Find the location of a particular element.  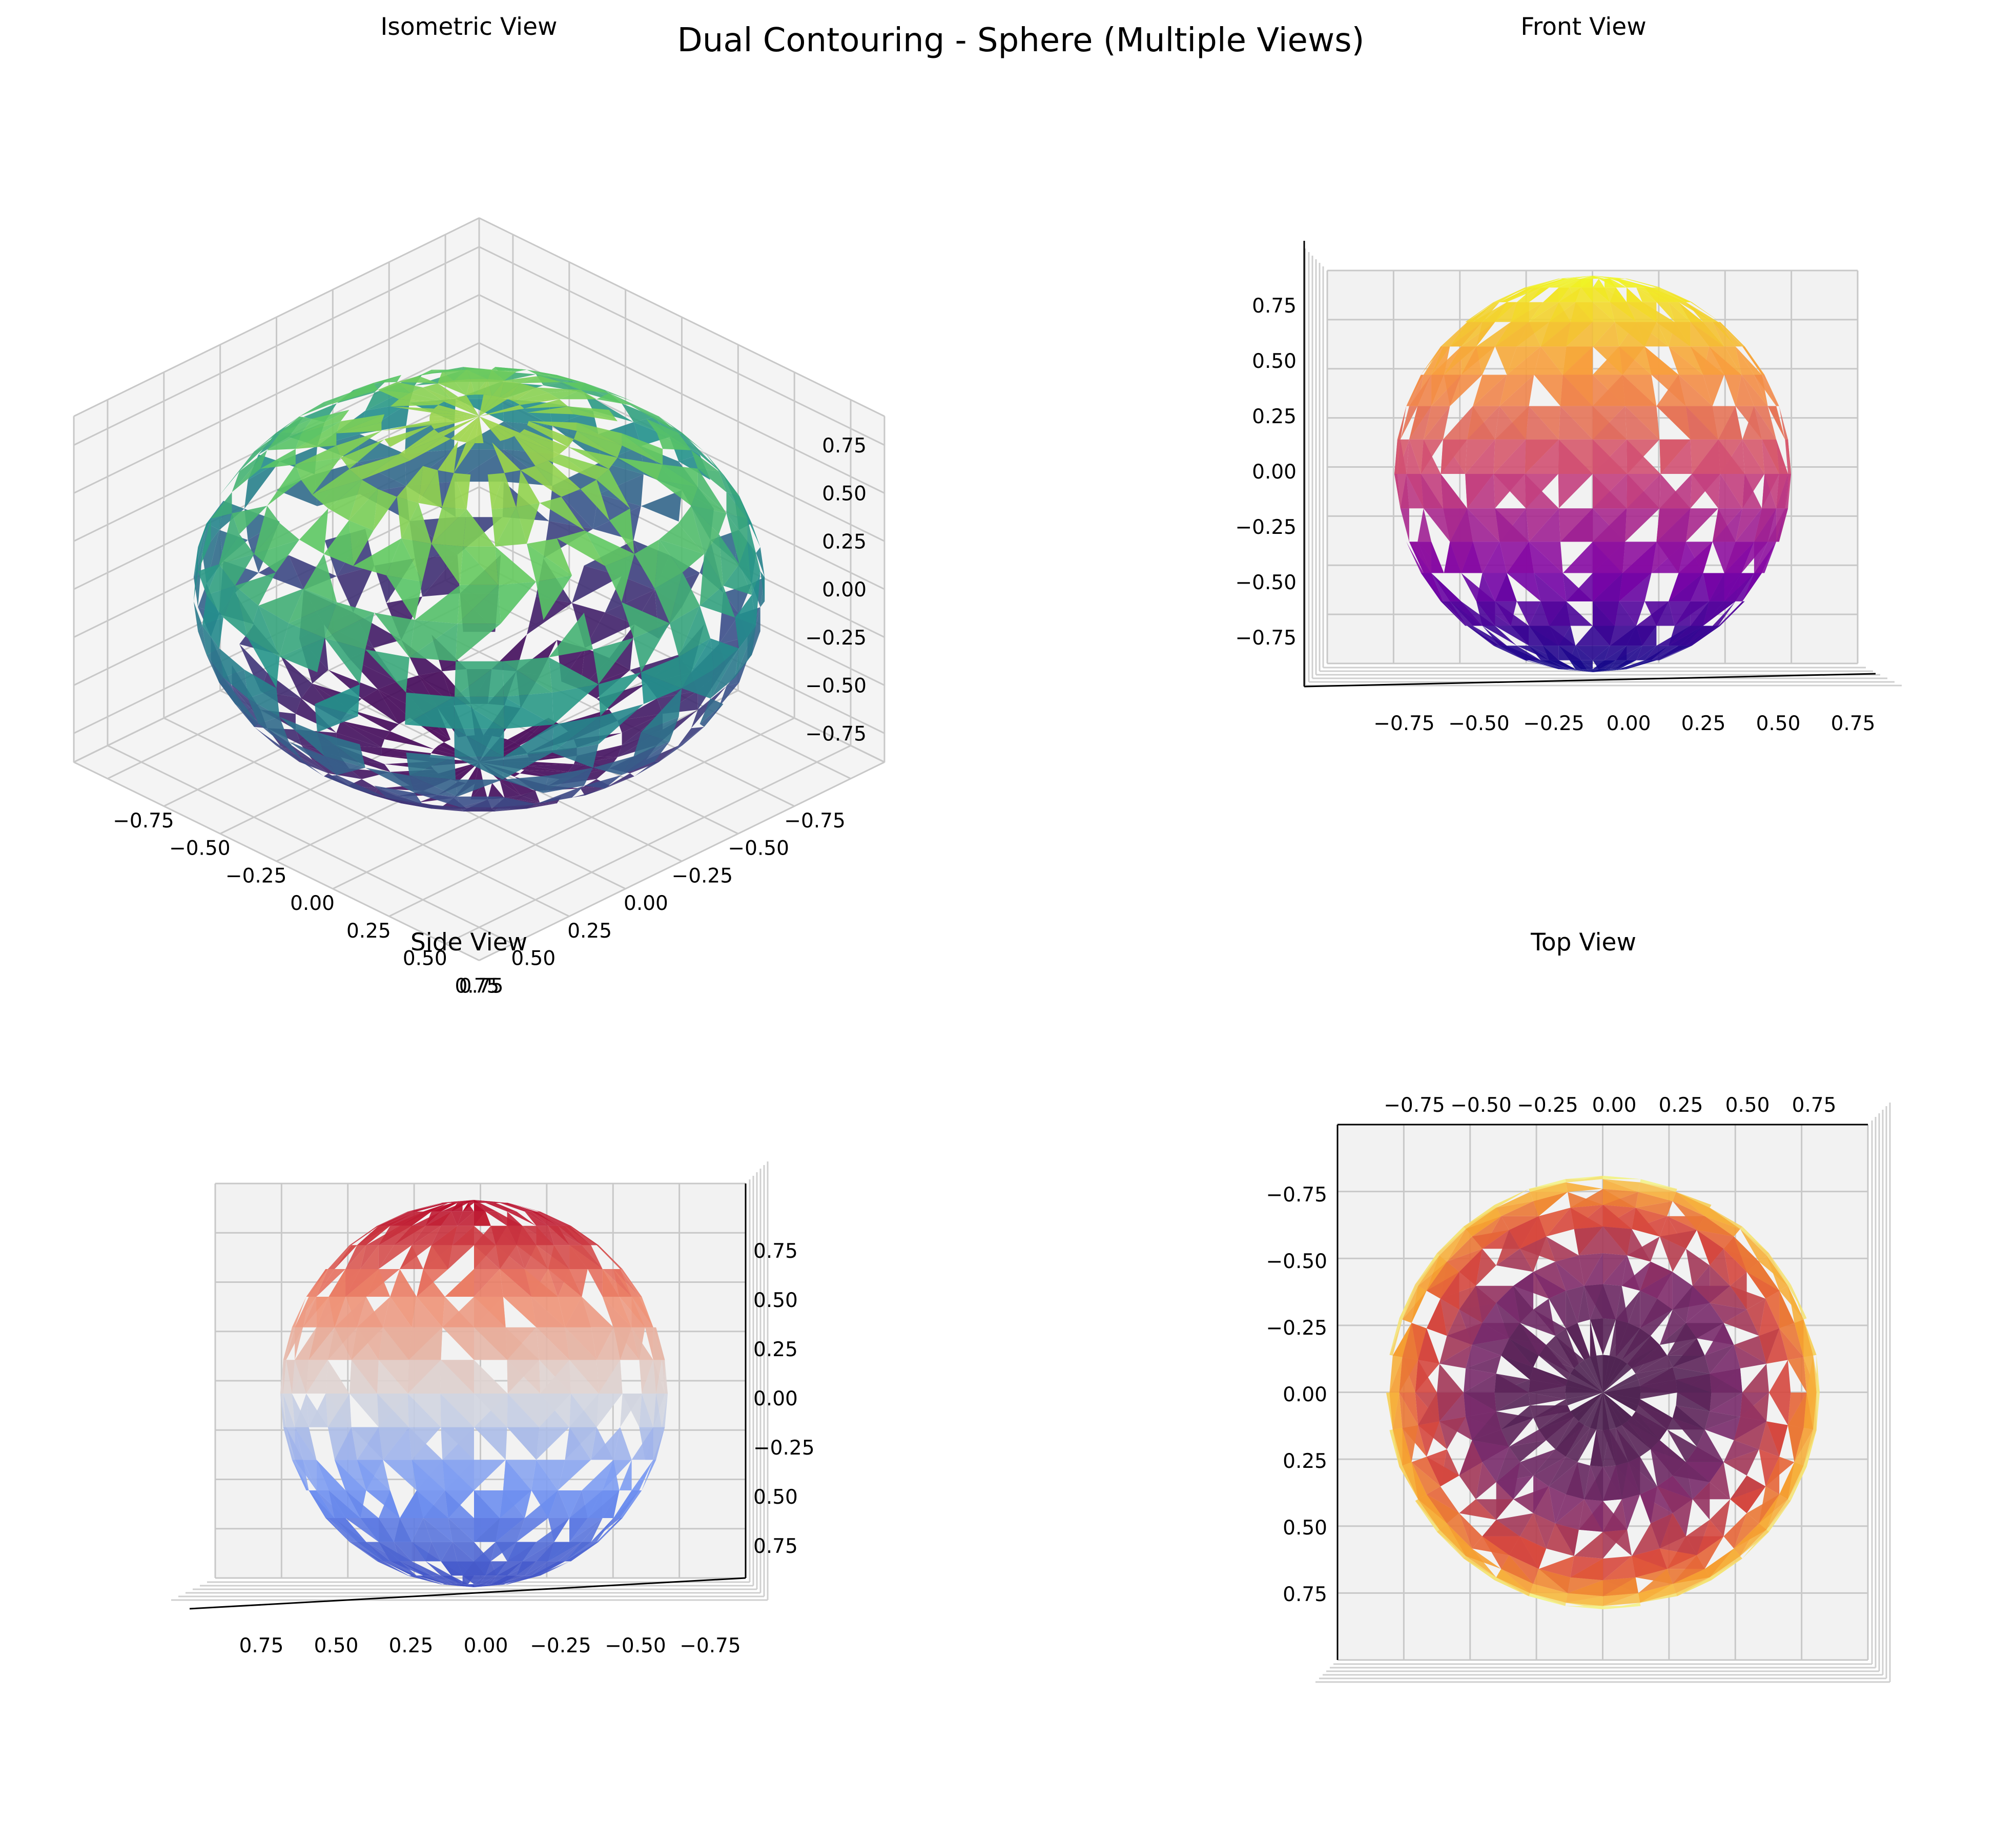

isometric-surface is located at coordinates (479, 589).